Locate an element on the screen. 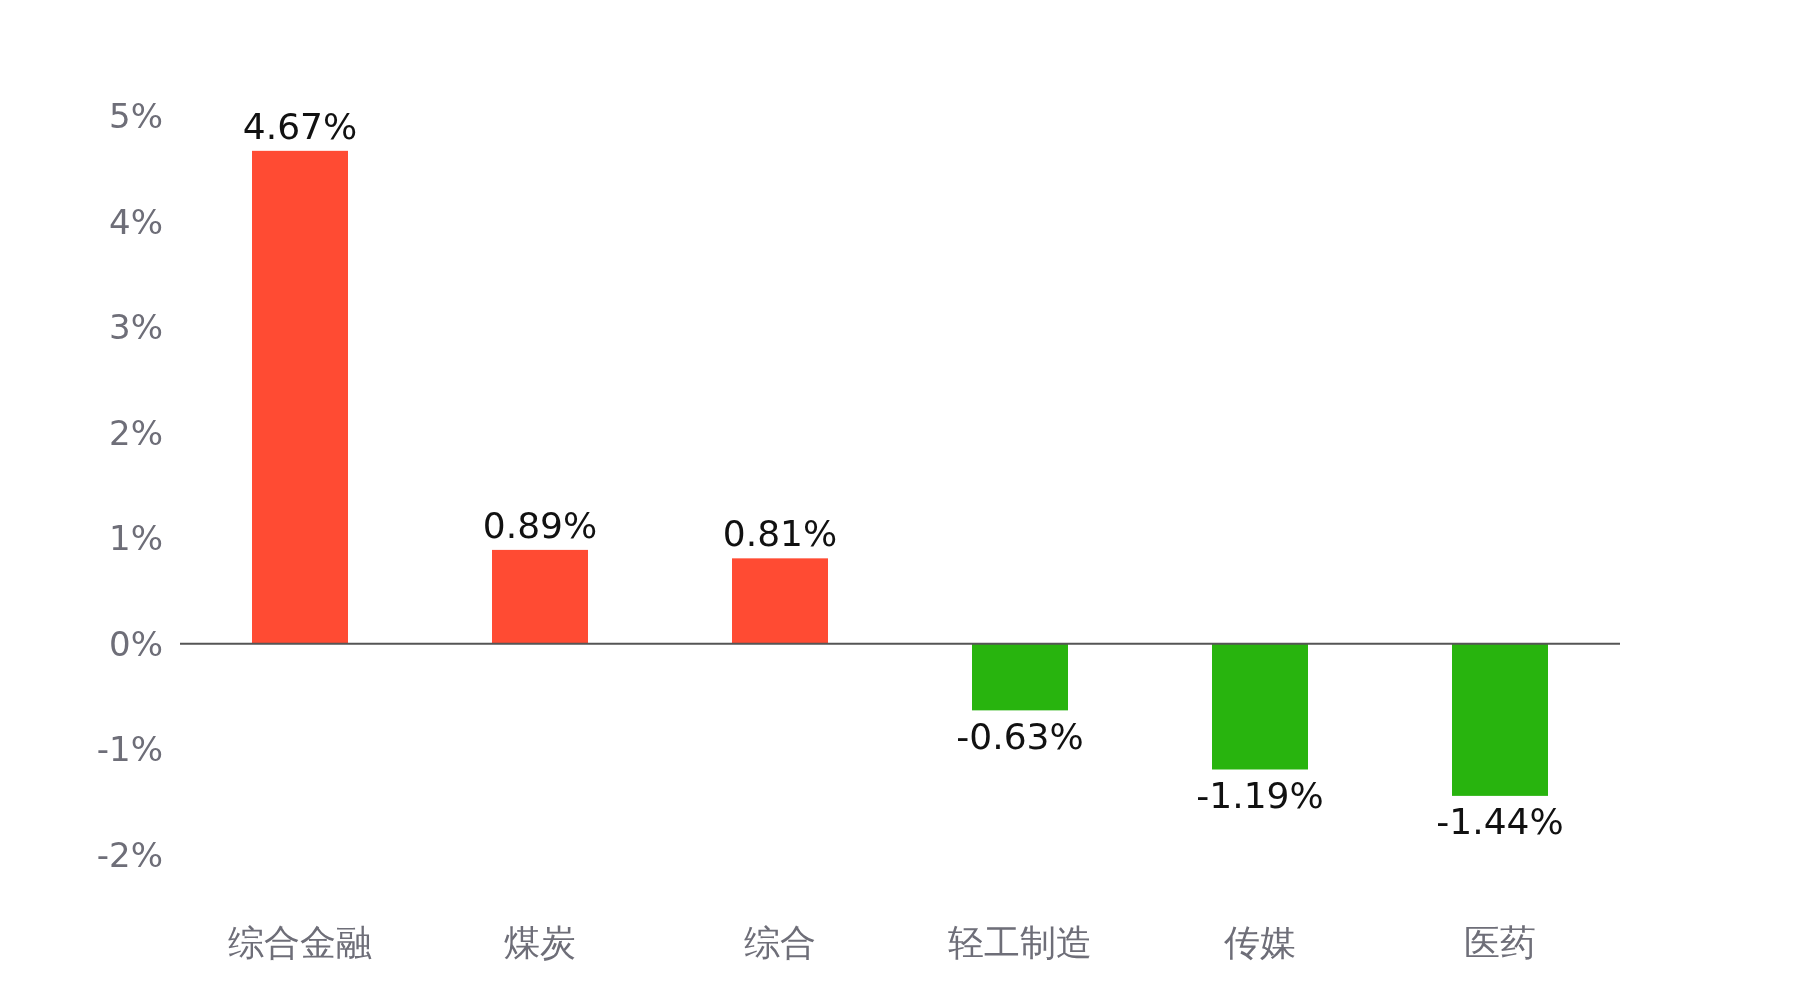  data-label: 0.89% is located at coordinates (540, 525).